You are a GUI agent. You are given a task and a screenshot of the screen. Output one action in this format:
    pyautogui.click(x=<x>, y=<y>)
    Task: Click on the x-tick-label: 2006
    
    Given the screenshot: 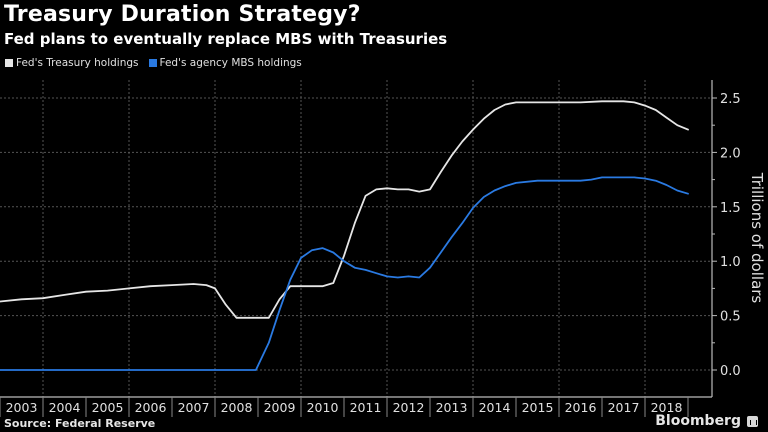 What is the action you would take?
    pyautogui.click(x=151, y=407)
    